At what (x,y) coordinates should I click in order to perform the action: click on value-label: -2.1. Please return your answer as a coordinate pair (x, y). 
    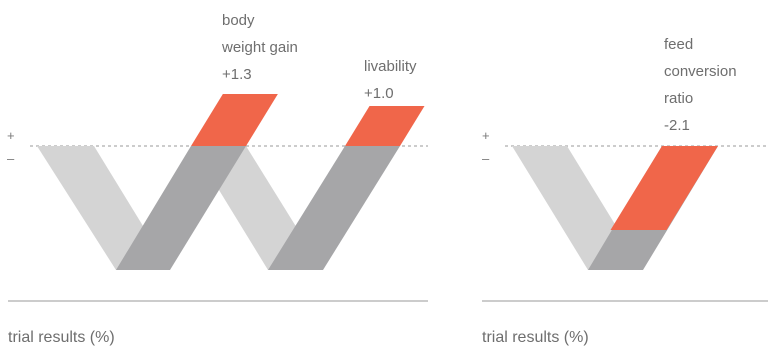
    Looking at the image, I should click on (677, 125).